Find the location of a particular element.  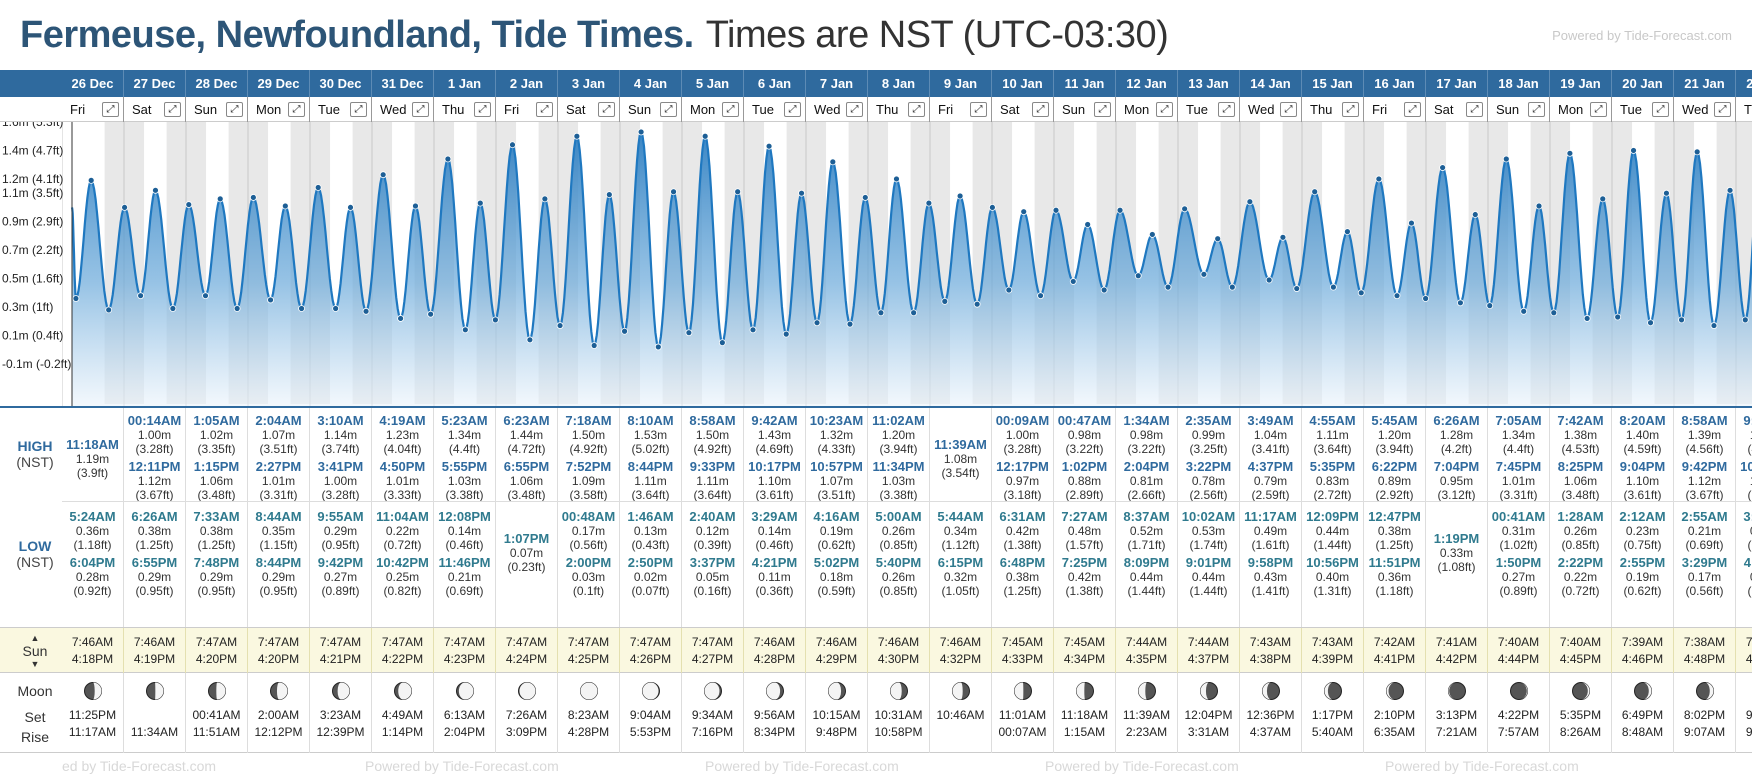

moonrise-time: 5:40AM is located at coordinates (1332, 732).